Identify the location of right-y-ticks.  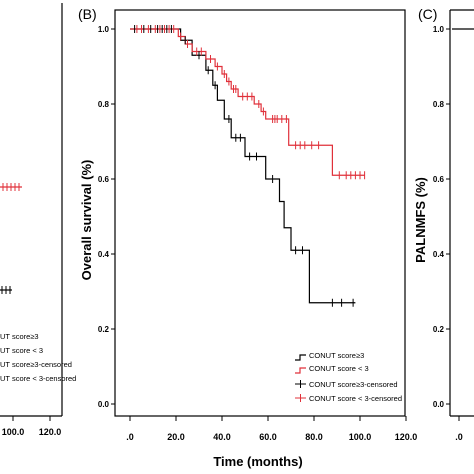
(448, 216).